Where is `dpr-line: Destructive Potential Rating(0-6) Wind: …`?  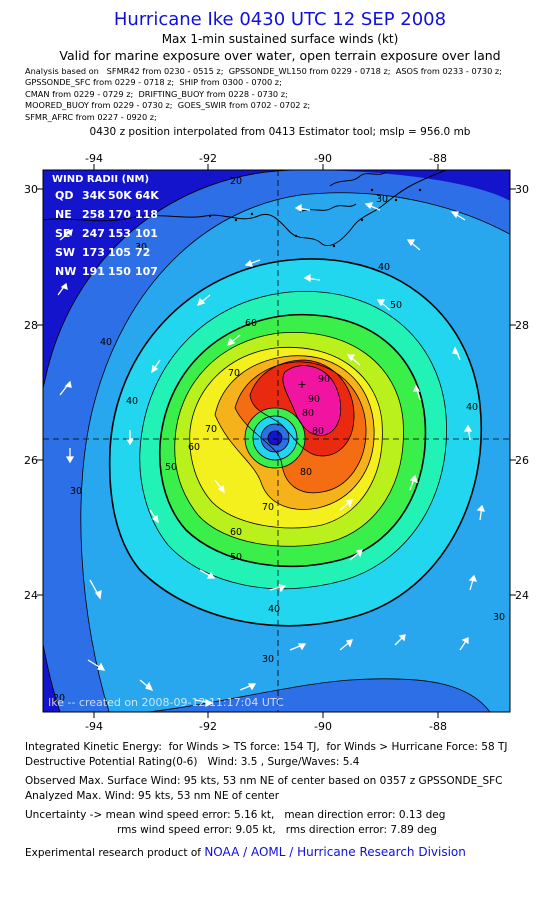 dpr-line: Destructive Potential Rating(0-6) Wind: … is located at coordinates (192, 762).